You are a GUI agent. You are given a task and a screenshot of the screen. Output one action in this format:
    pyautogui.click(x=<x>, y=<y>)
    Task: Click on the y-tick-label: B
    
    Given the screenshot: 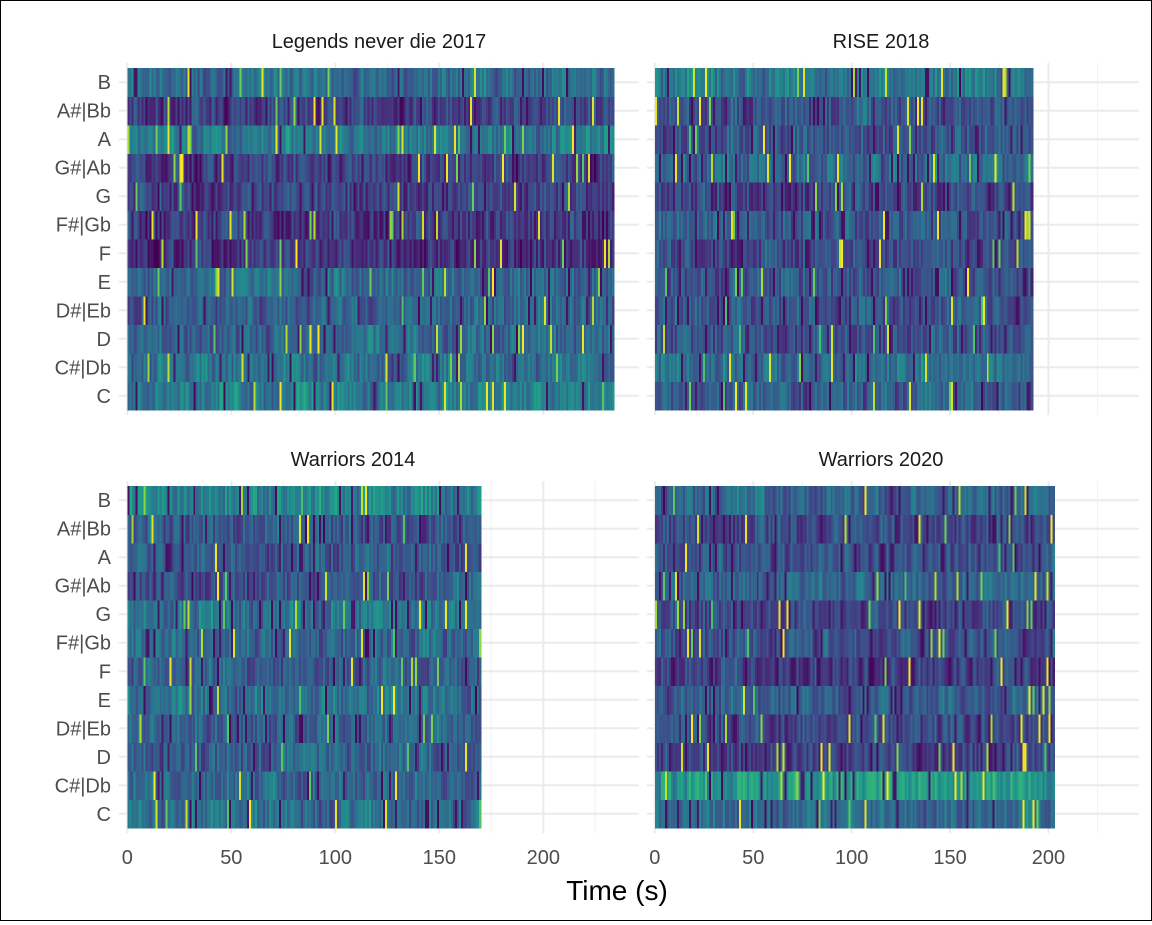 What is the action you would take?
    pyautogui.click(x=104, y=83)
    